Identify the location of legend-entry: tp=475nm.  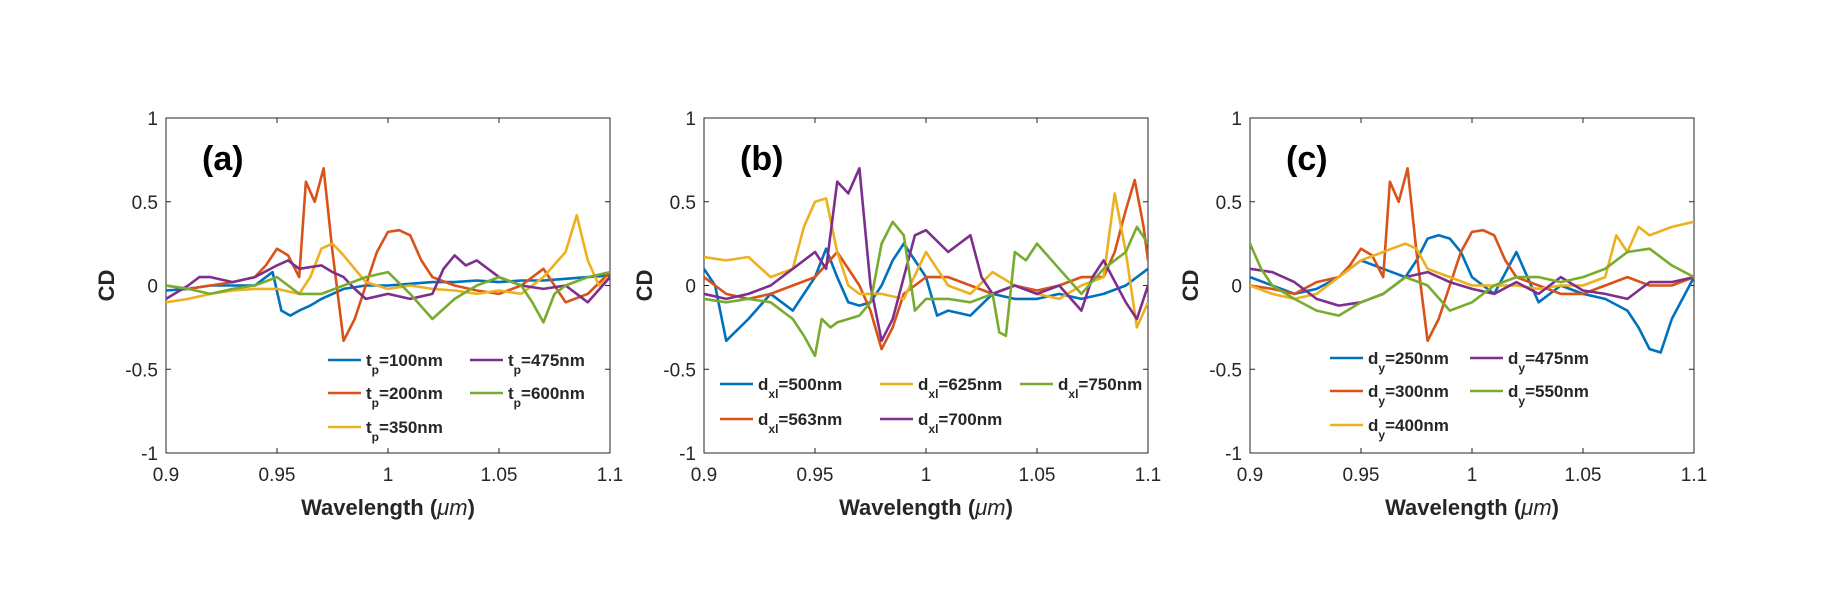
(527, 364).